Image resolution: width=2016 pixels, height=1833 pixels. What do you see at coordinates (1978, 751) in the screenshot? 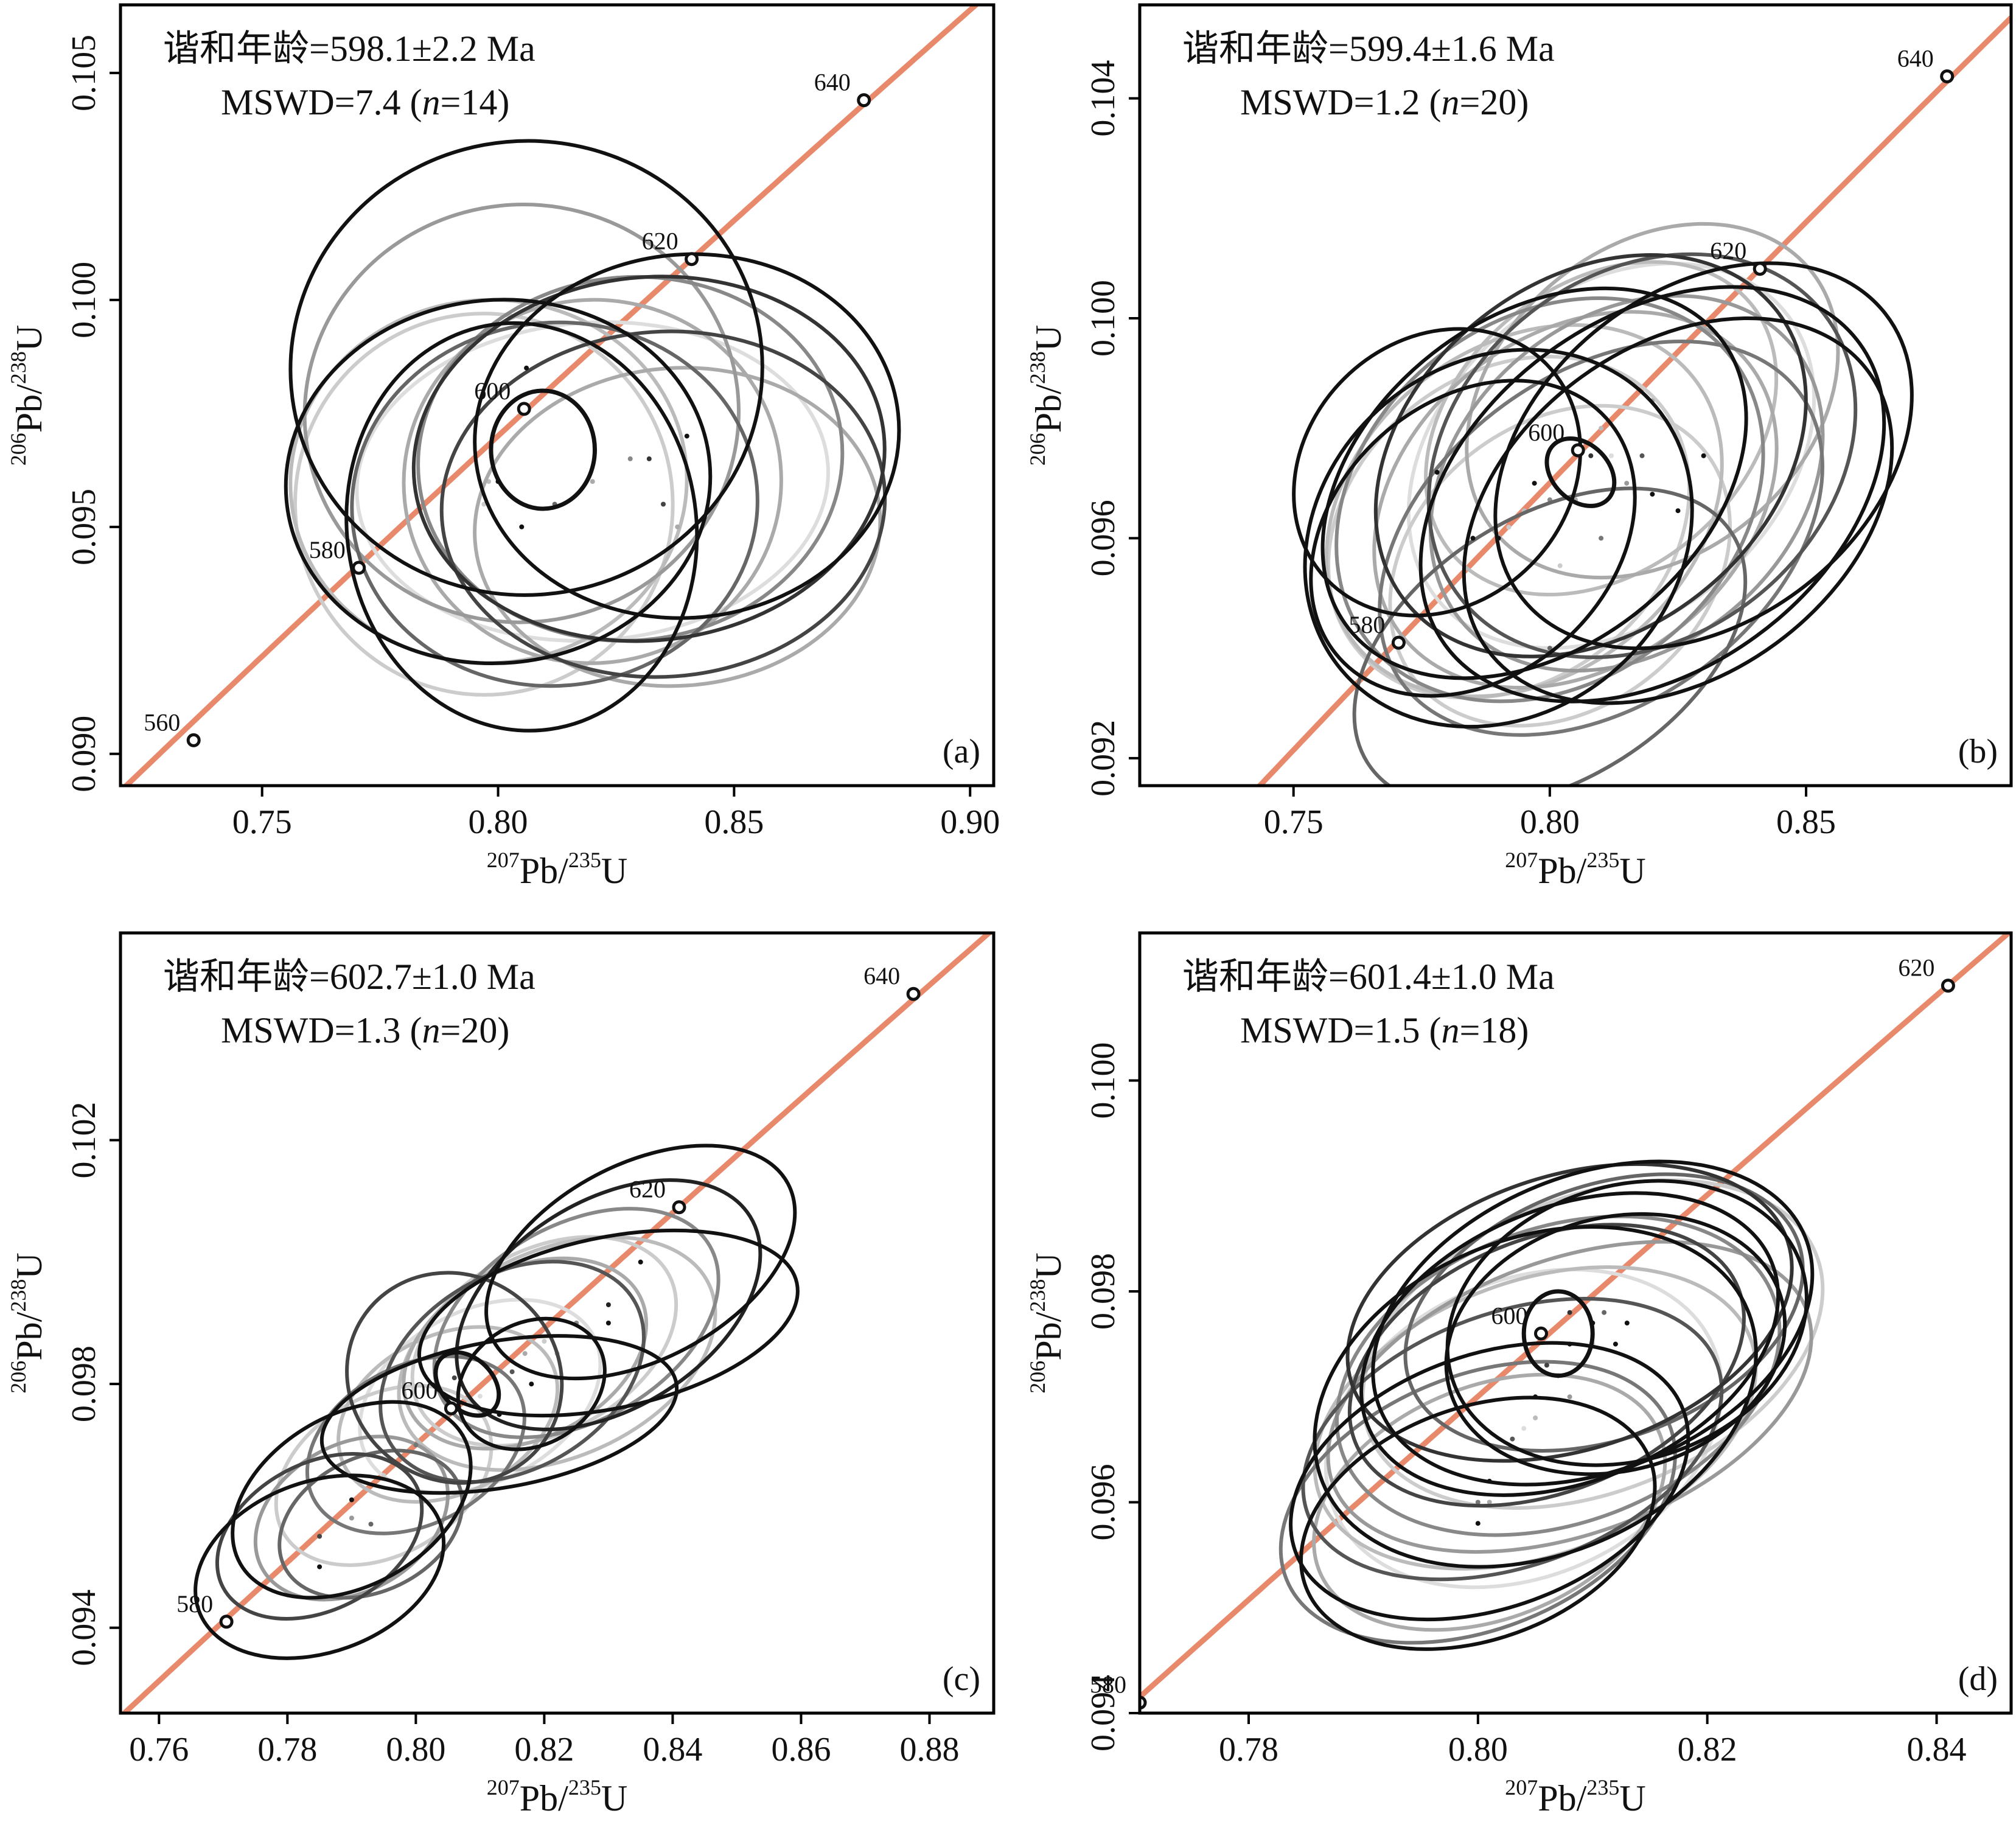
I see `panel-label: (b)` at bounding box center [1978, 751].